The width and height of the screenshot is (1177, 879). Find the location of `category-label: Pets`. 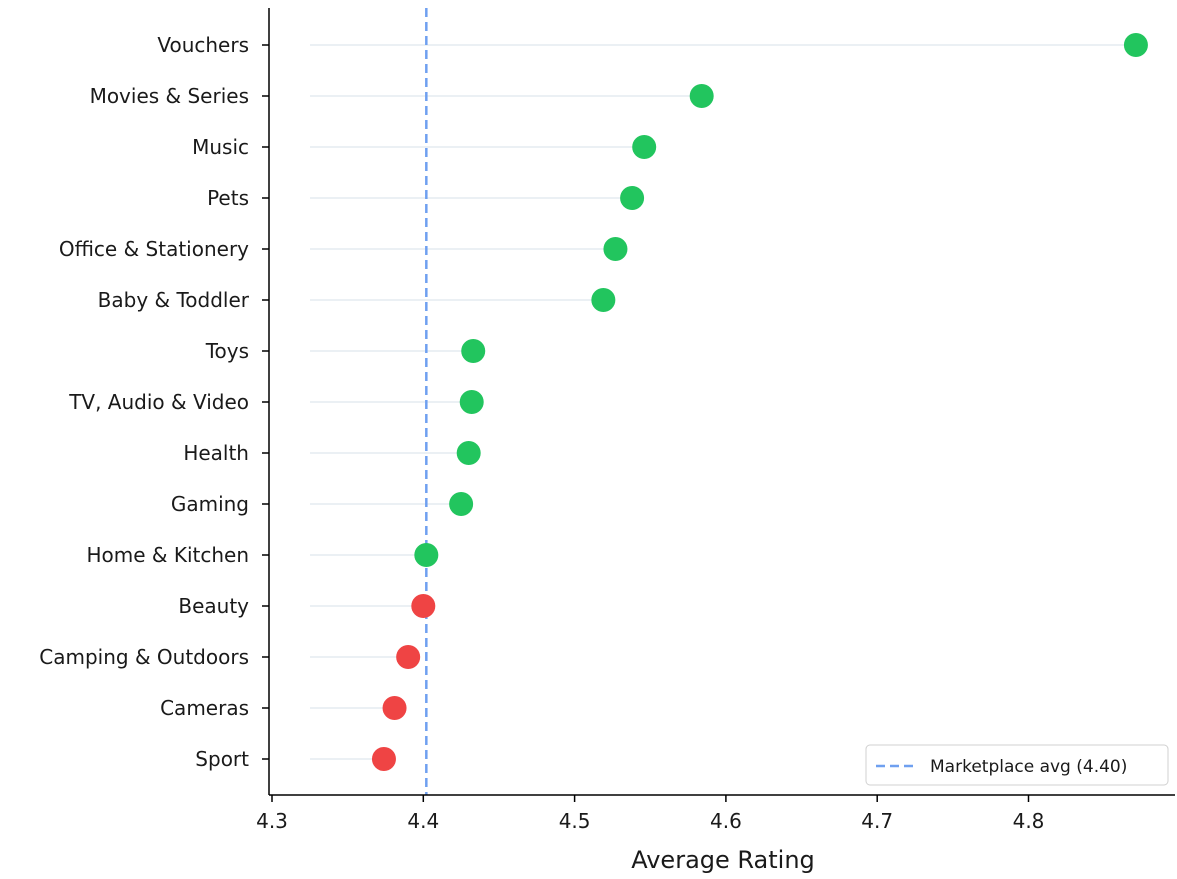

category-label: Pets is located at coordinates (228, 198).